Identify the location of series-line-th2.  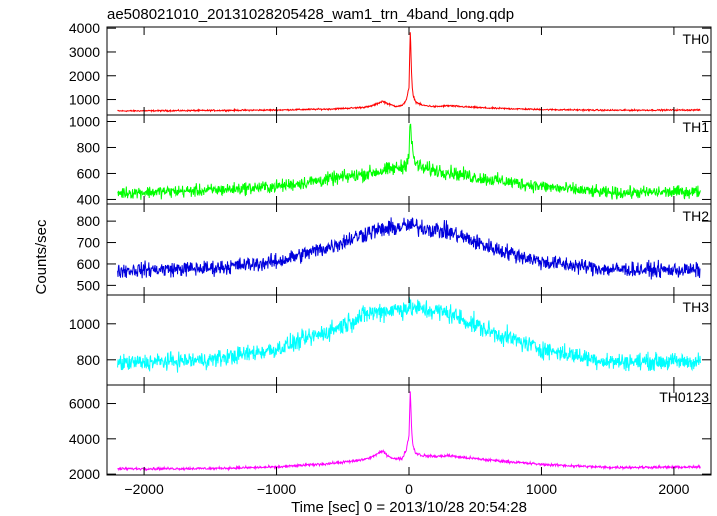
(409, 248).